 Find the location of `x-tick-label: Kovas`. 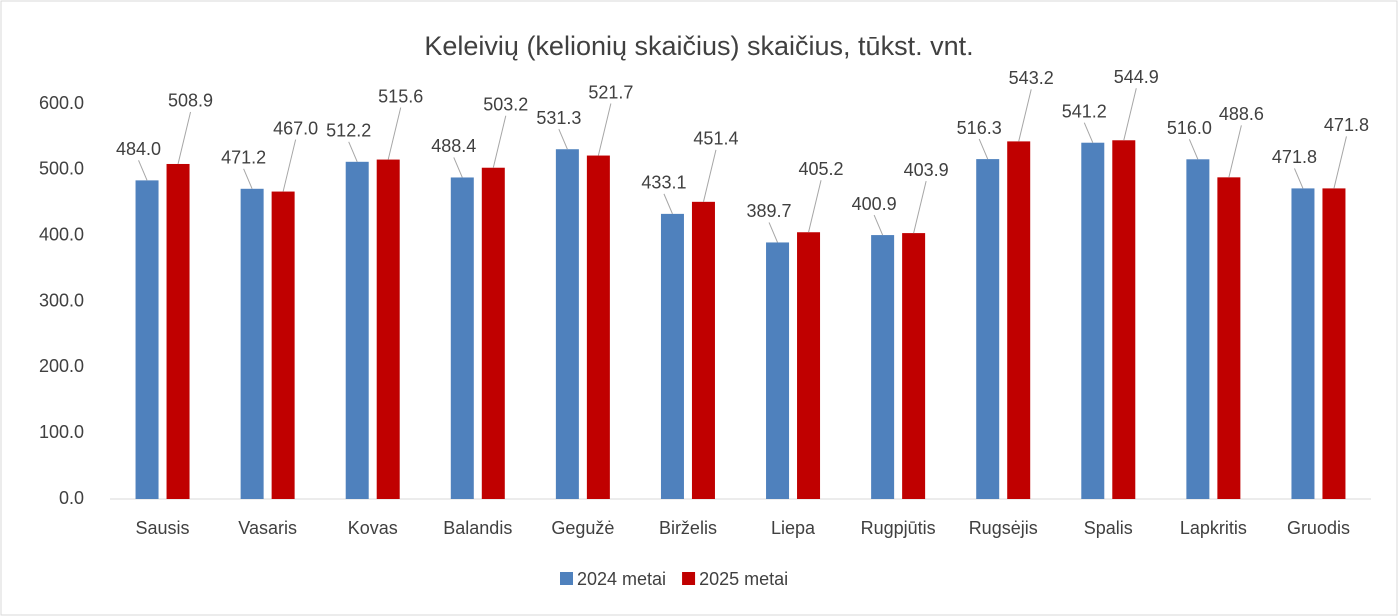

x-tick-label: Kovas is located at coordinates (373, 528).